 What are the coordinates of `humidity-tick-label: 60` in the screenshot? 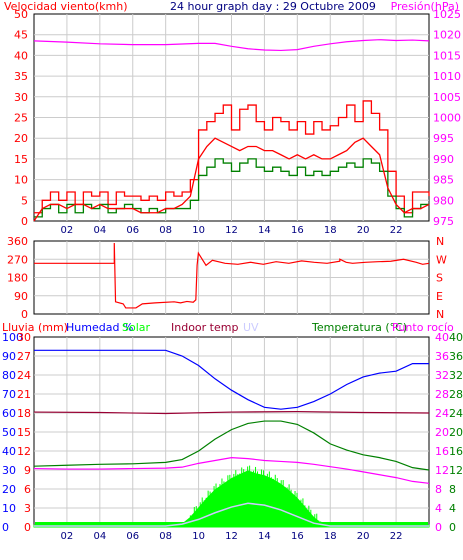 It's located at (9, 413).